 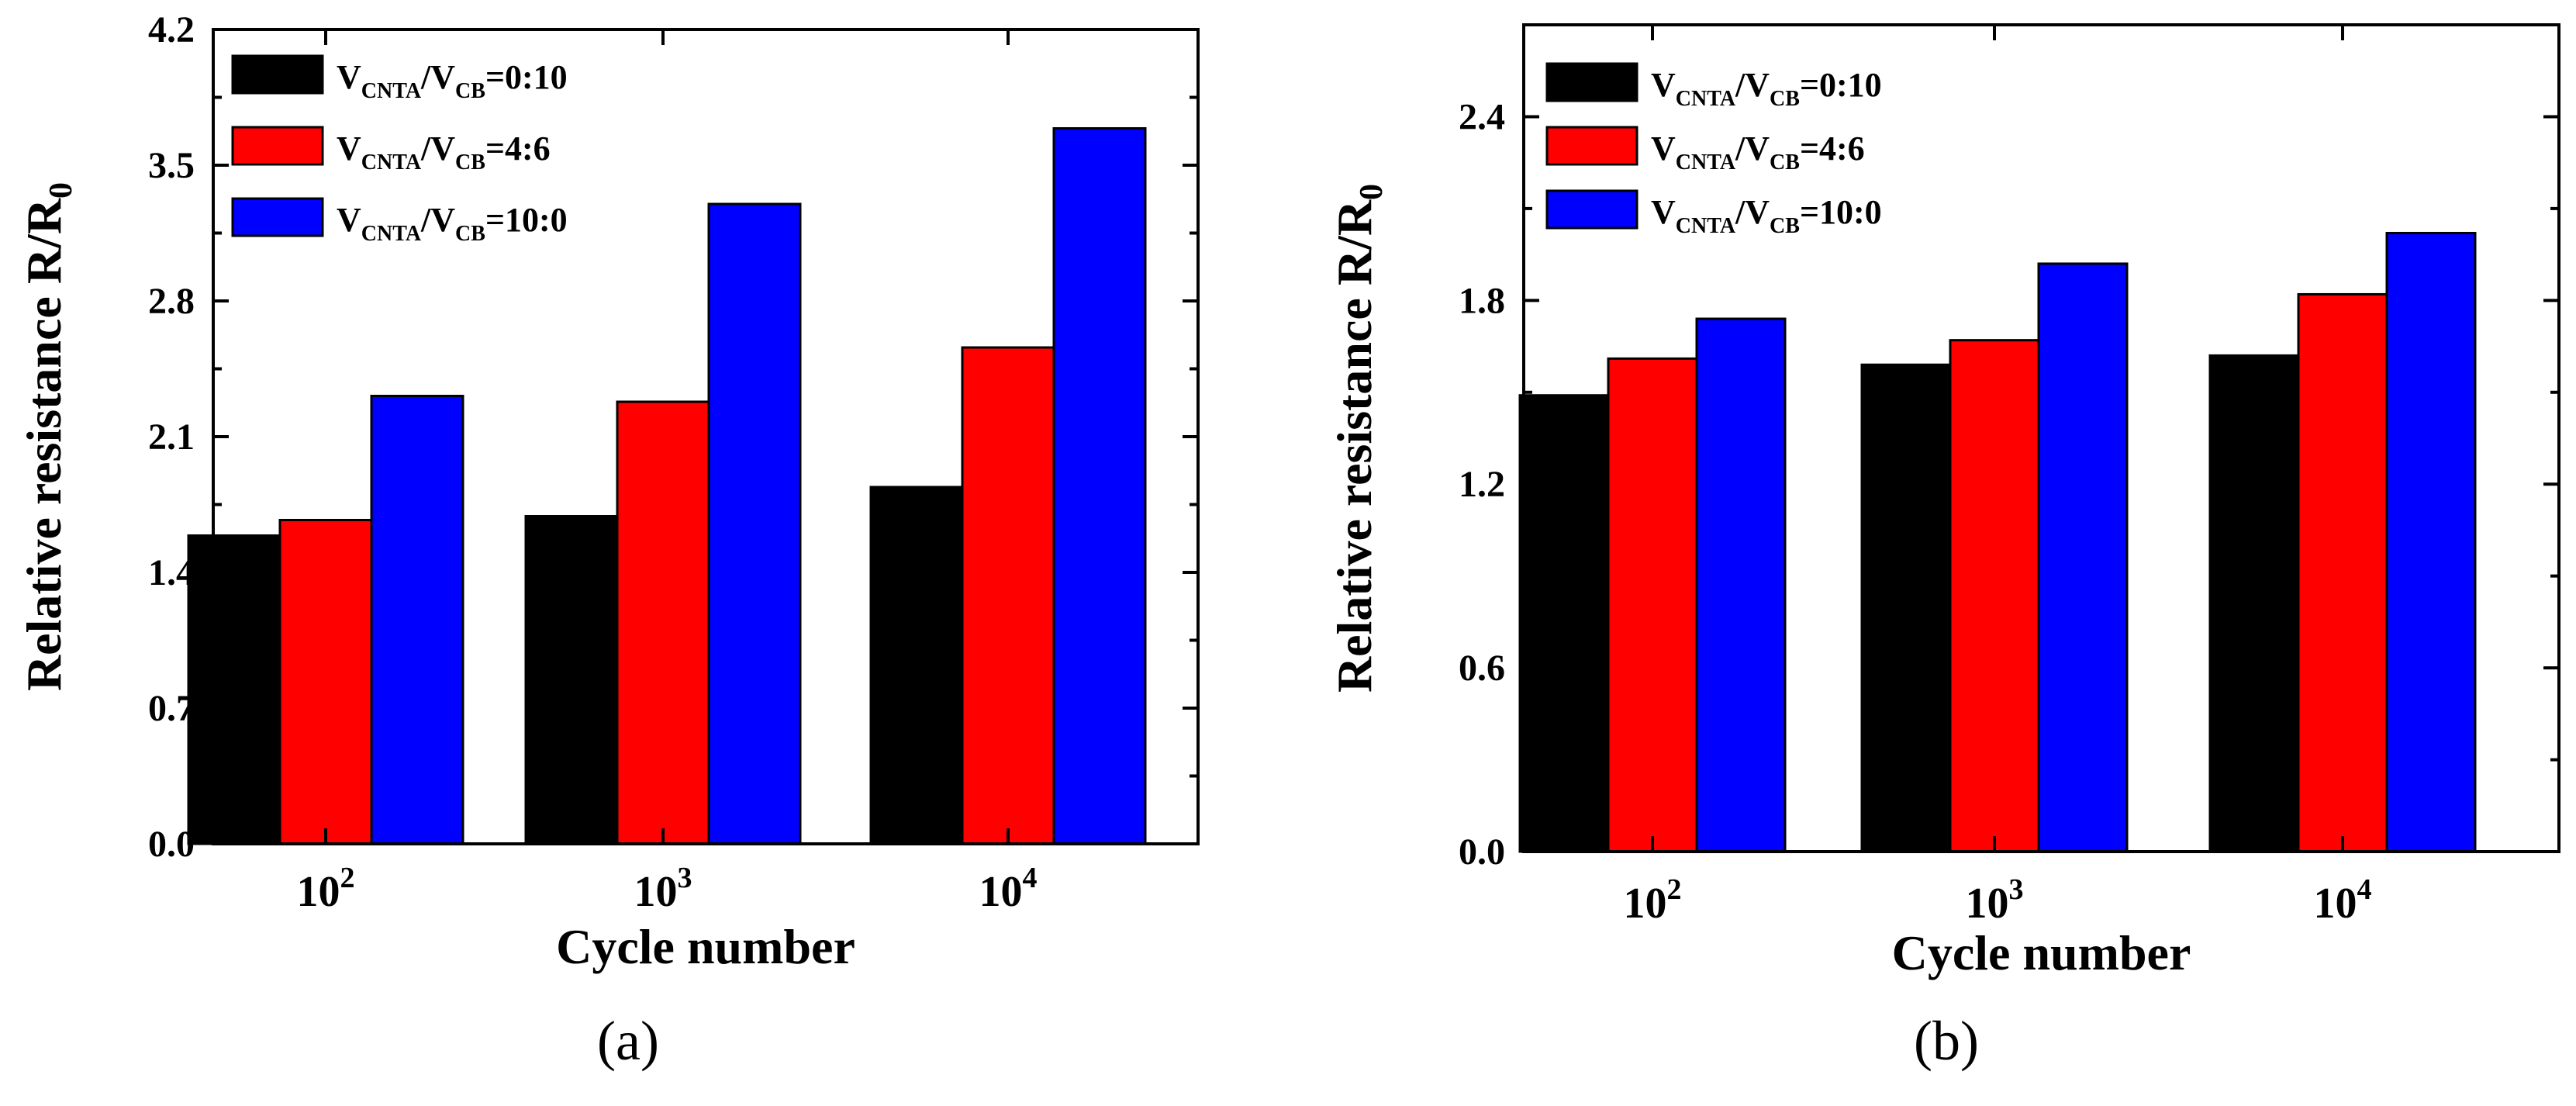 What do you see at coordinates (171, 437) in the screenshot?
I see `y-tick-label-3: 2.1` at bounding box center [171, 437].